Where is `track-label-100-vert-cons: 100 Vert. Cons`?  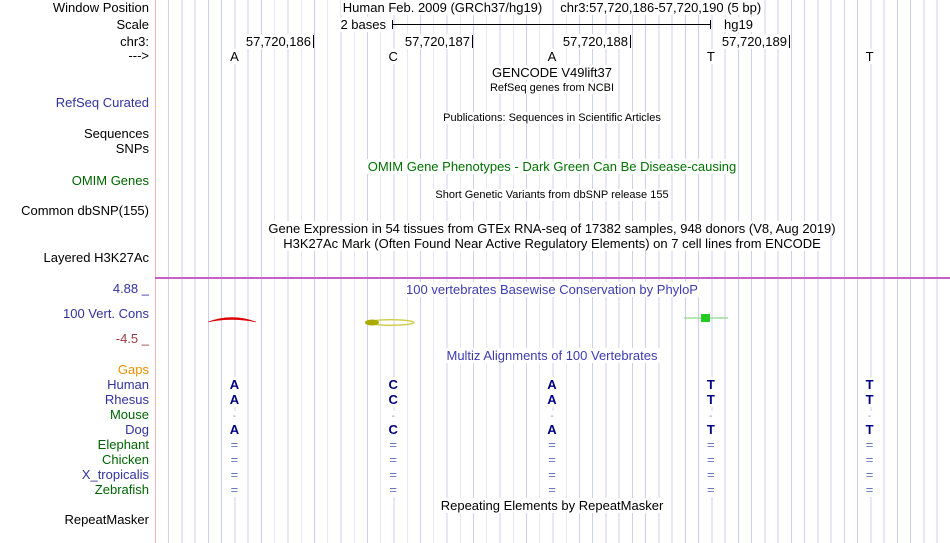
track-label-100-vert-cons: 100 Vert. Cons is located at coordinates (106, 313).